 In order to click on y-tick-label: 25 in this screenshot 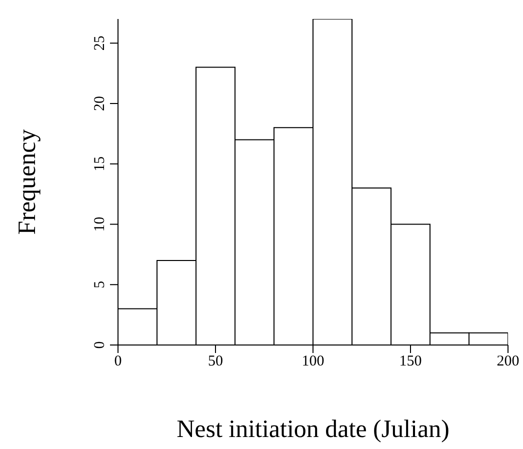, I will do `click(100, 43)`.